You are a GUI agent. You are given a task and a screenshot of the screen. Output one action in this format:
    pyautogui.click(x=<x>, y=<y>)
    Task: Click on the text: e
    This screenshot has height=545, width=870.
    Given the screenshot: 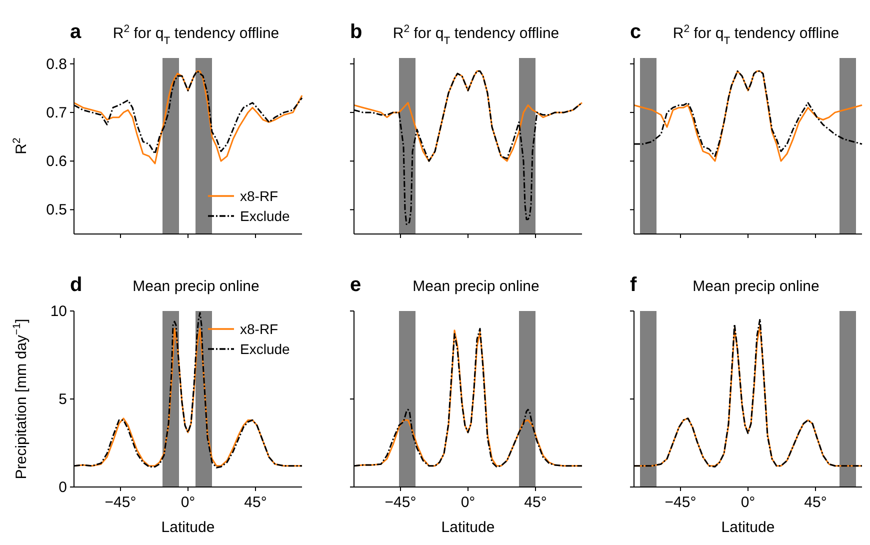 What is the action you would take?
    pyautogui.click(x=356, y=285)
    